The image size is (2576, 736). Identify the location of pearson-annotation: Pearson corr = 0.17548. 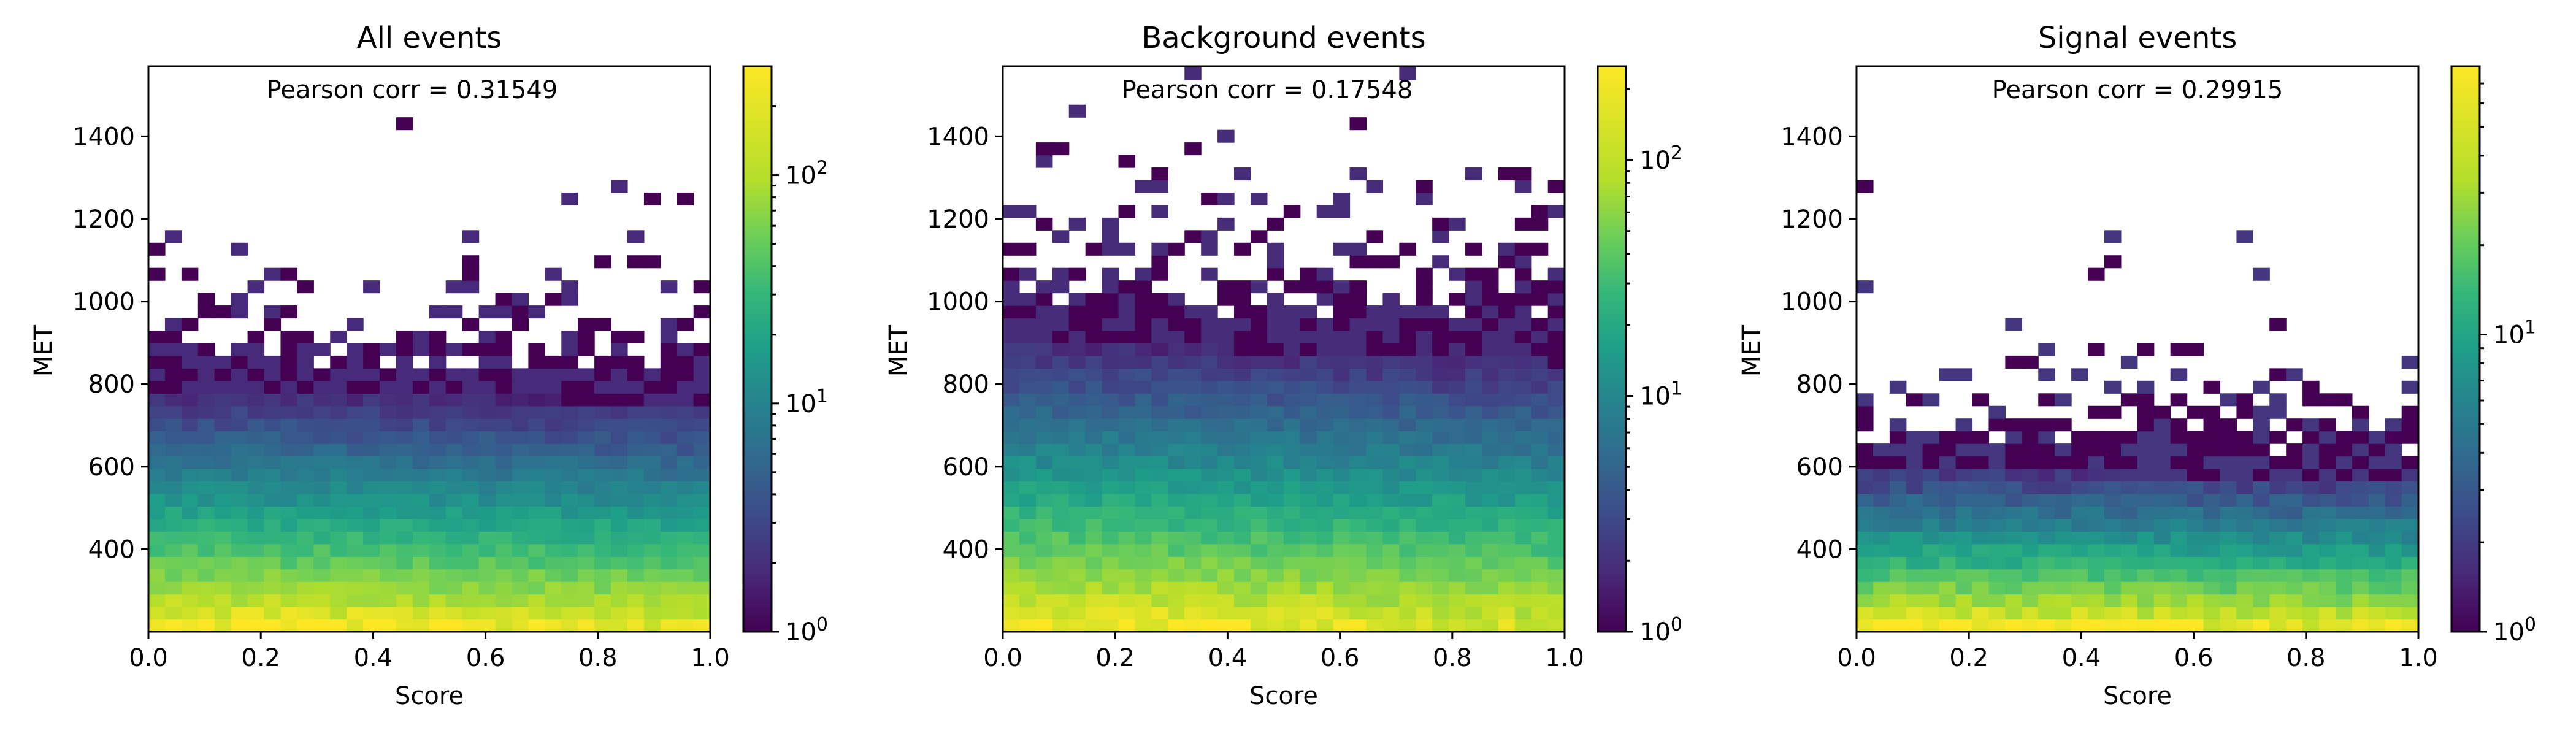
(1267, 90).